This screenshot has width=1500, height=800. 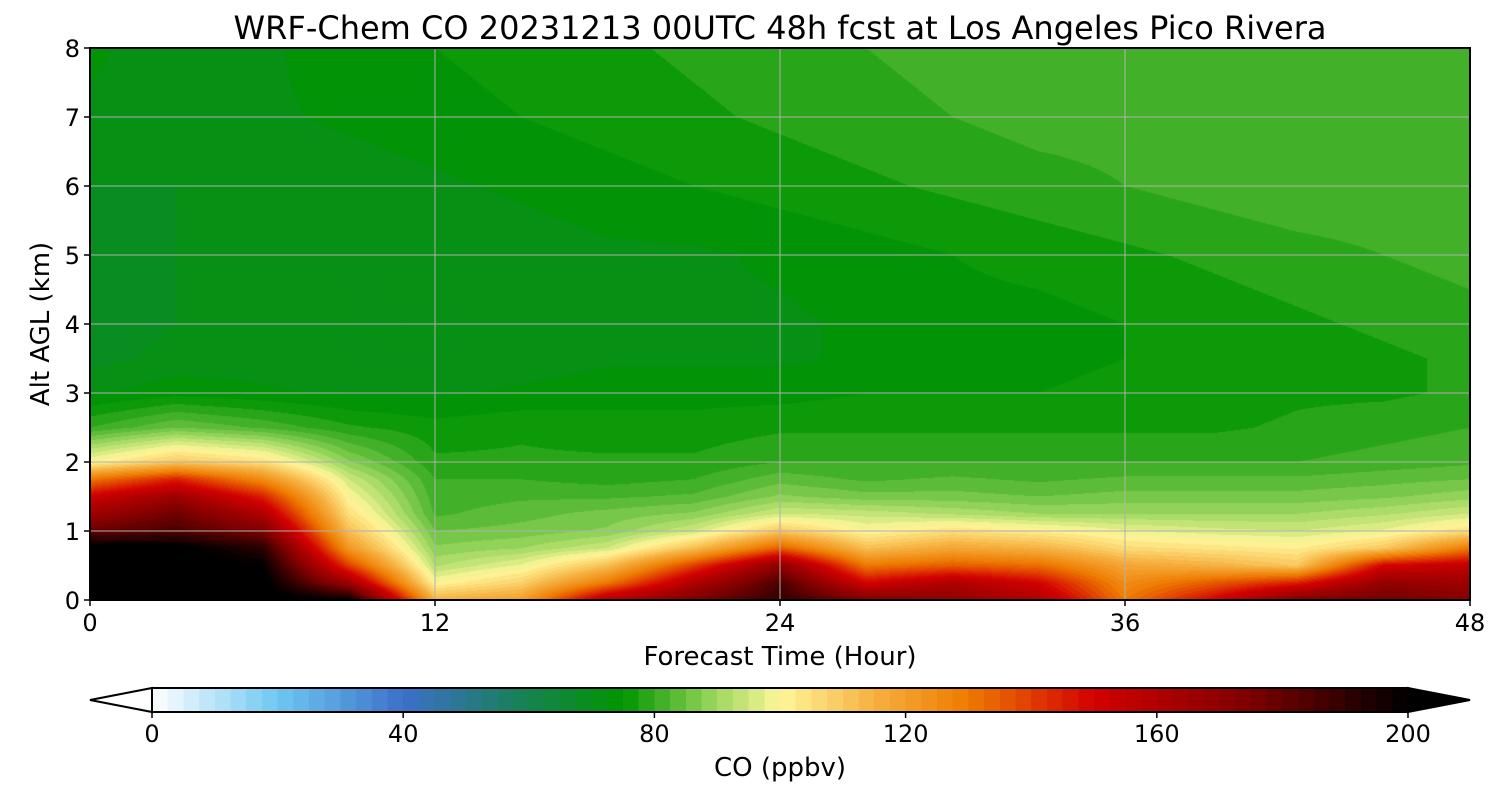 I want to click on colorbar-tick-label: 120, so click(x=906, y=734).